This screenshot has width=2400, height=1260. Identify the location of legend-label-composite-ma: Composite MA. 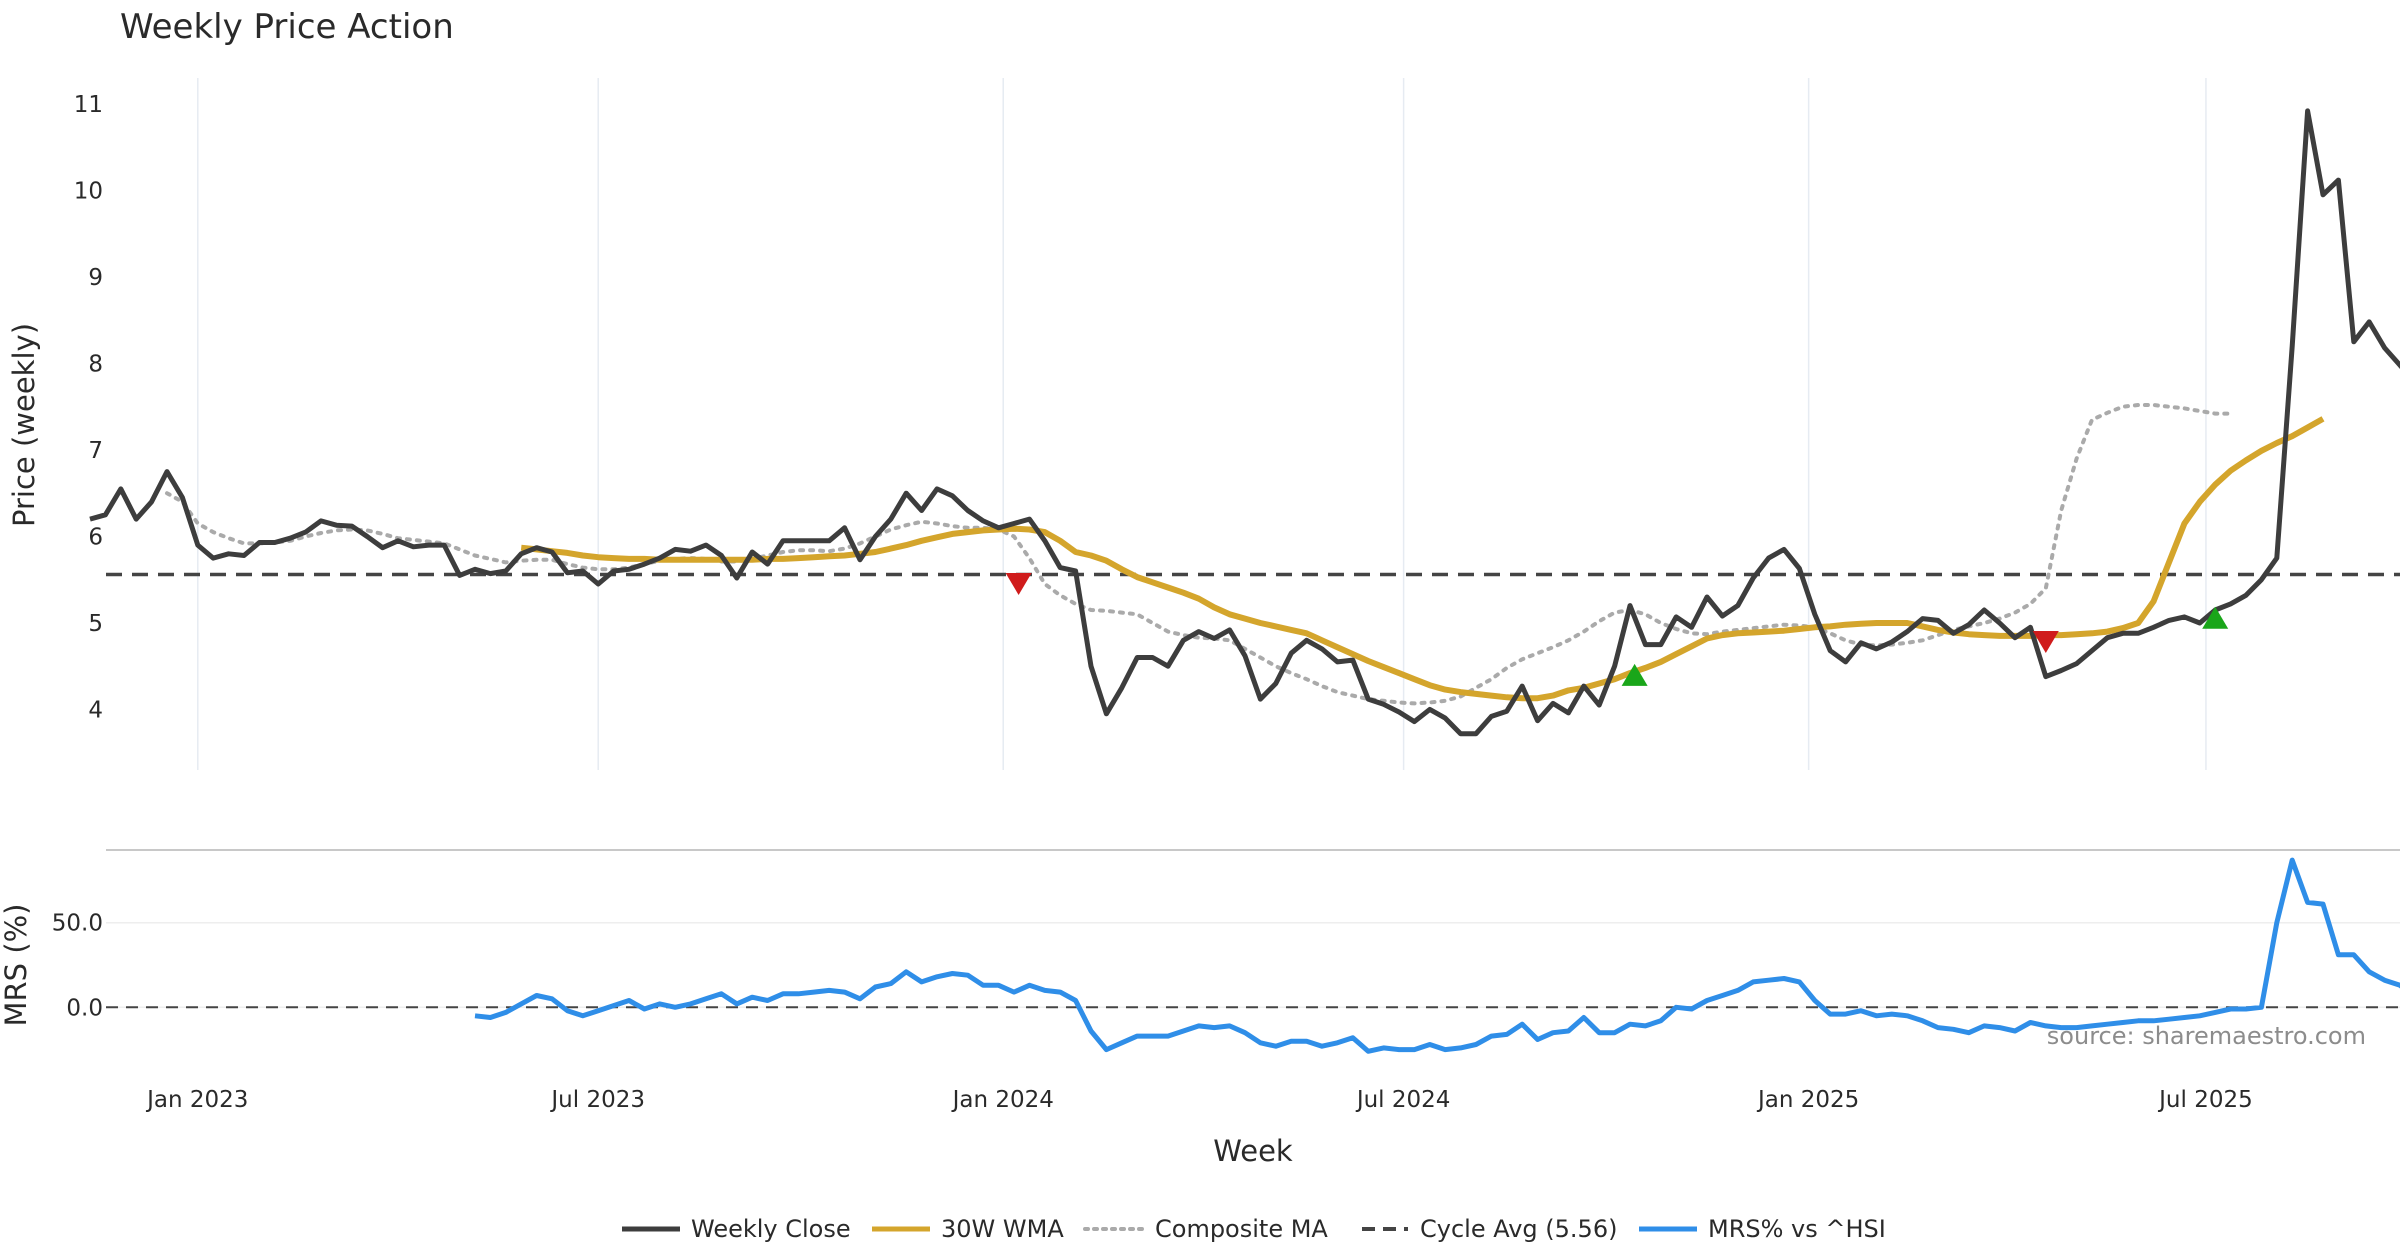
(1241, 1229).